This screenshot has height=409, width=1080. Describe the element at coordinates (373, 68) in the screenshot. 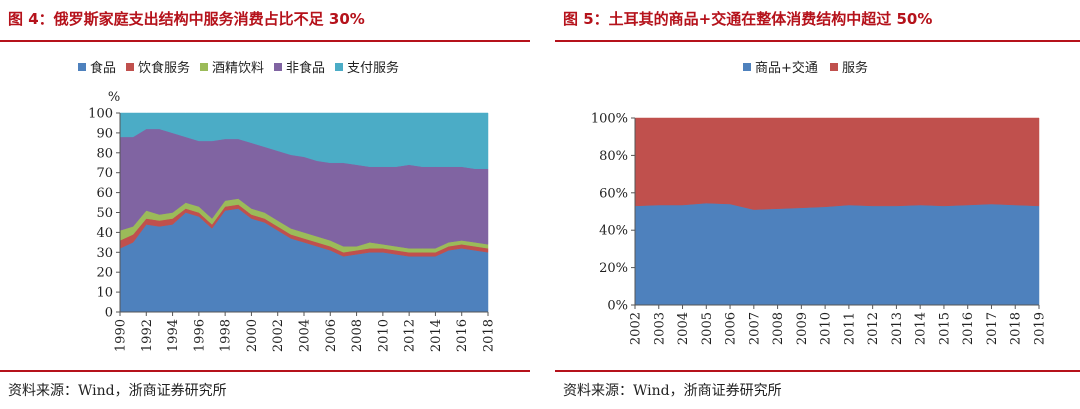

I see `legend-label-4: 支付服务` at that location.